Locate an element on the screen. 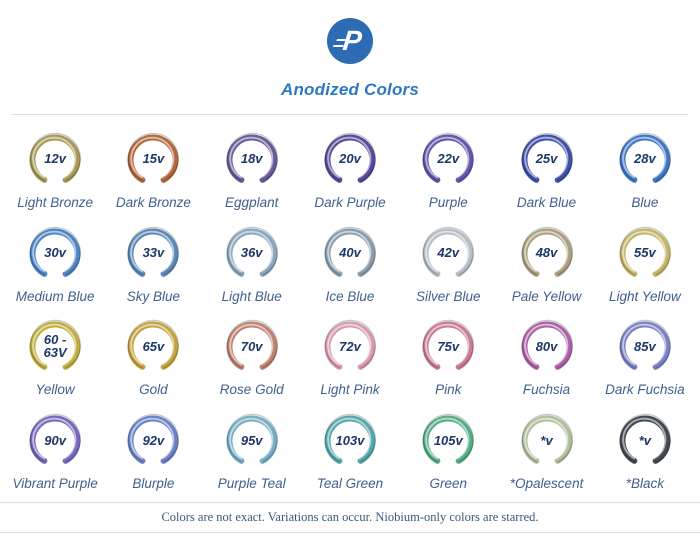 The image size is (700, 541). color-name: Dark Bronze is located at coordinates (153, 202).